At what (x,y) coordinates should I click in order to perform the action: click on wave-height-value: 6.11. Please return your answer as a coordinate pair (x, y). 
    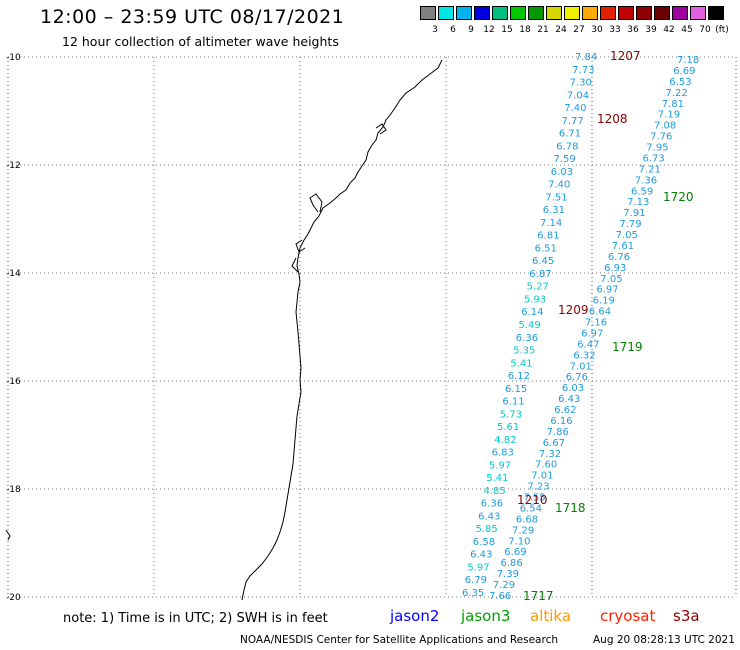
    Looking at the image, I should click on (513, 402).